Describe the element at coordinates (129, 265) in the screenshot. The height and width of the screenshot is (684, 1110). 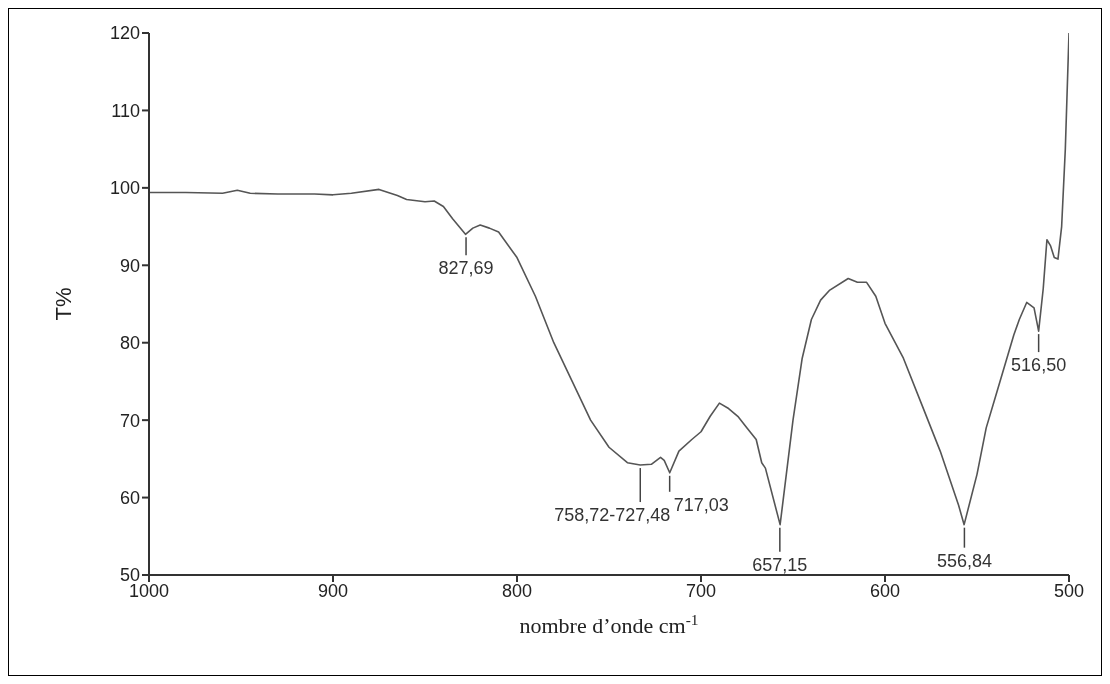
I see `y-tick-label: 90` at that location.